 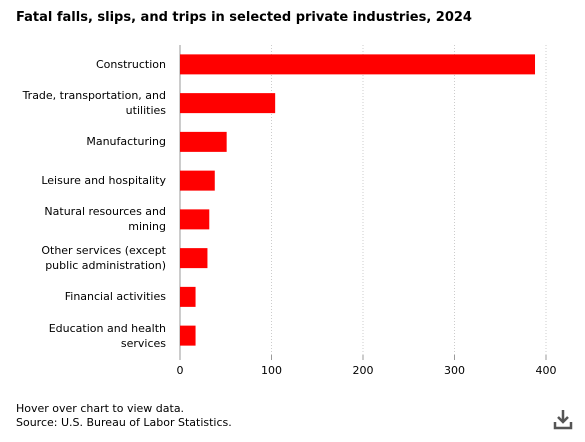 What do you see at coordinates (130, 64) in the screenshot?
I see `y-tick-label: Construction` at bounding box center [130, 64].